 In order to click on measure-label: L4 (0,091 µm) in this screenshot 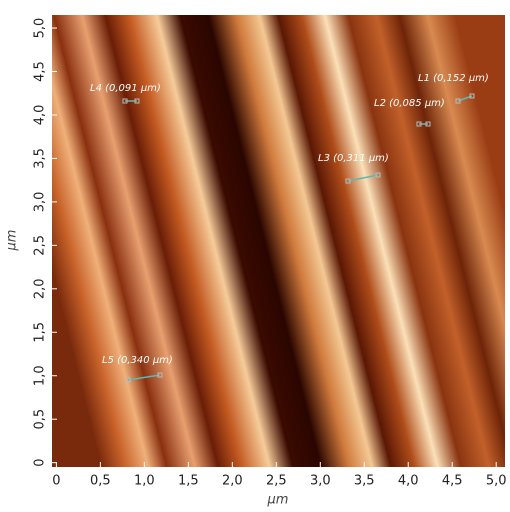, I will do `click(125, 88)`.